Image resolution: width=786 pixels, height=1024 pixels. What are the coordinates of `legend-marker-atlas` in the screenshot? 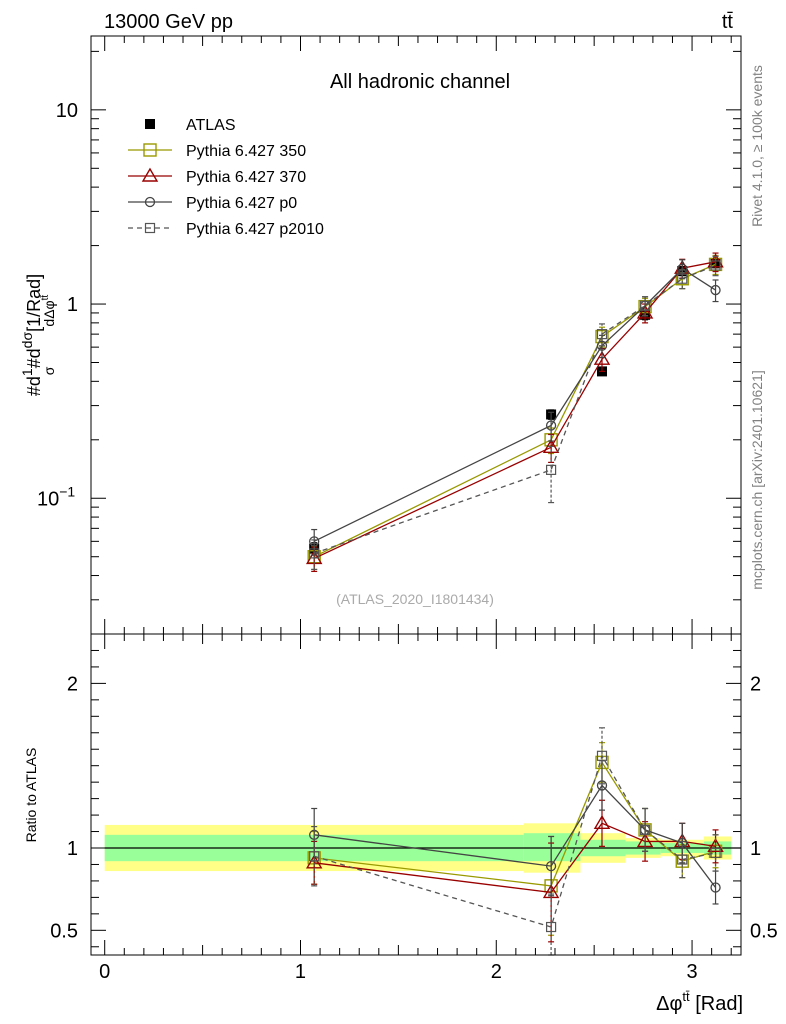 It's located at (150, 124).